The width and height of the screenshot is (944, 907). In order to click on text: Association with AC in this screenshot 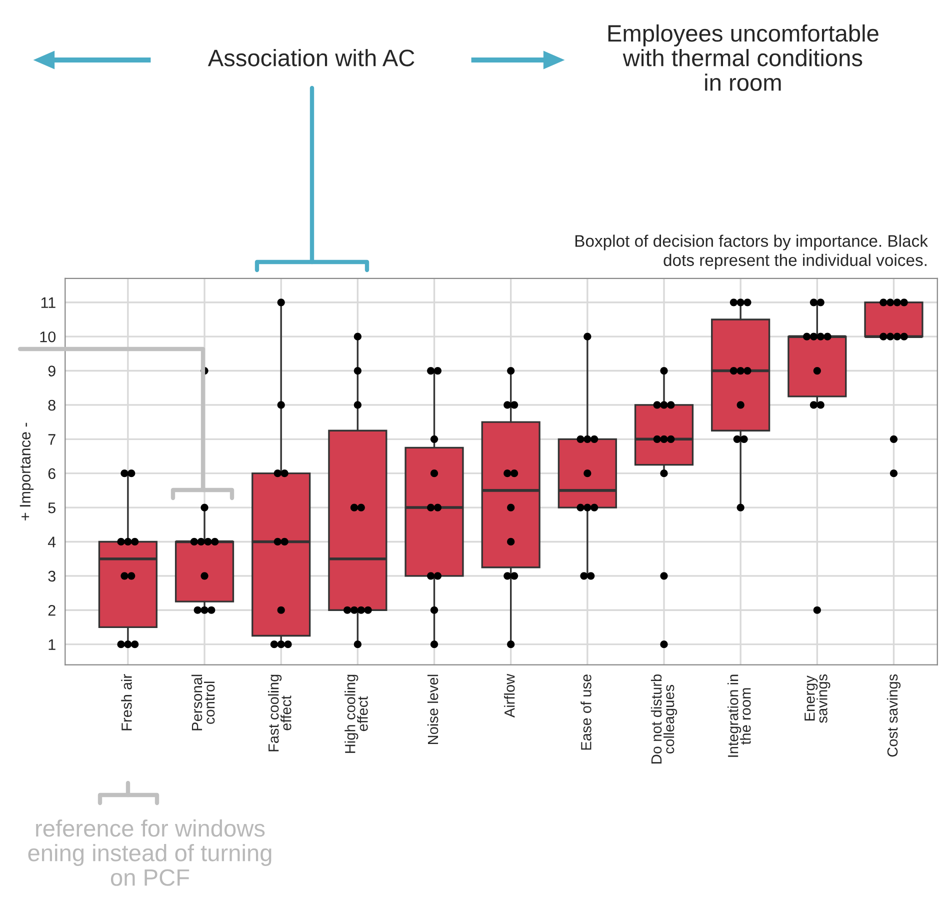, I will do `click(311, 57)`.